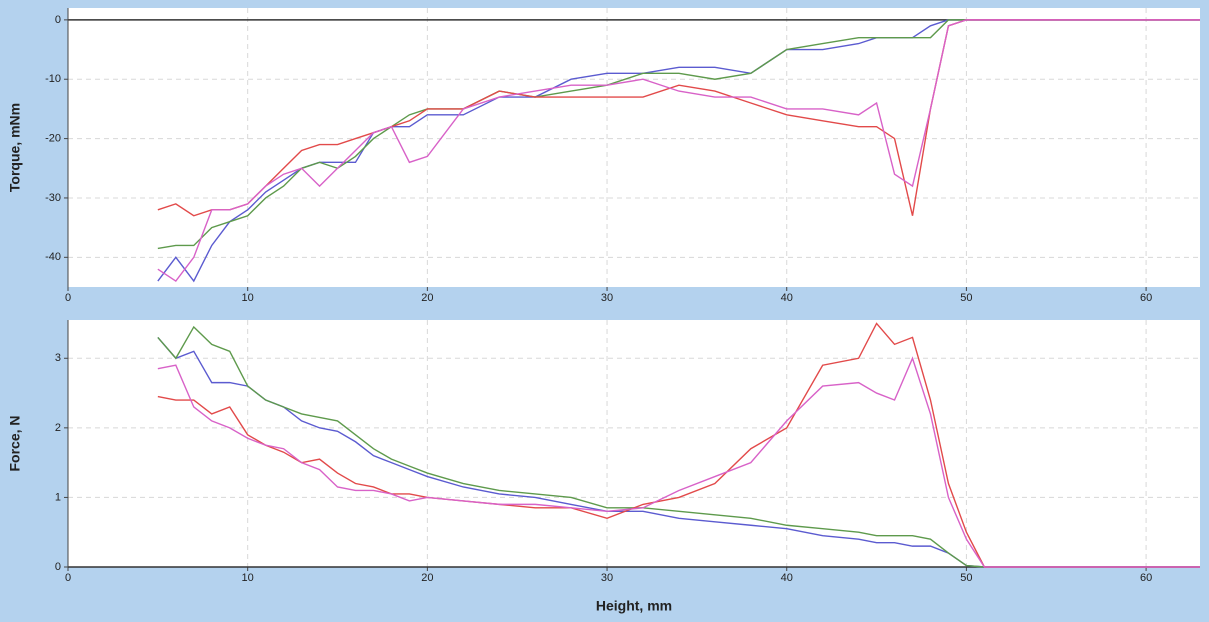 The height and width of the screenshot is (622, 1209). What do you see at coordinates (53, 198) in the screenshot?
I see `y-tick-label: -30` at bounding box center [53, 198].